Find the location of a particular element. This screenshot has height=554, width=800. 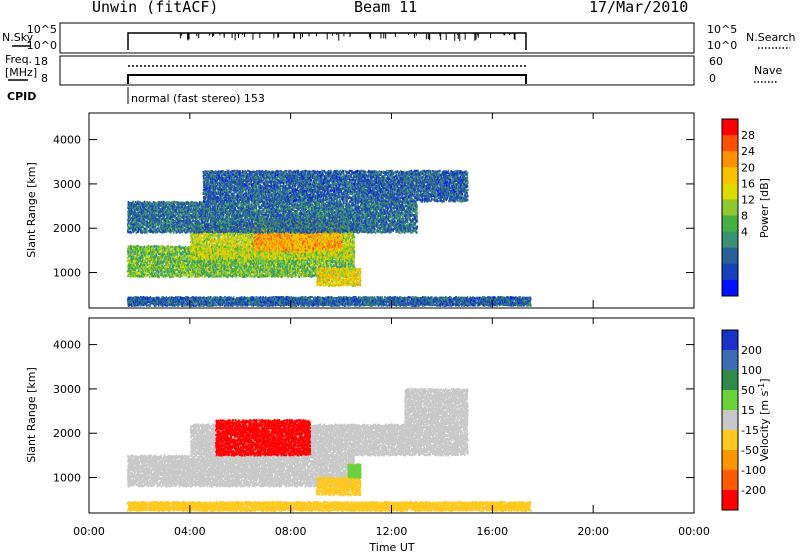

cpid-row: CPID normal (fast stereo) 153 is located at coordinates (136, 96).